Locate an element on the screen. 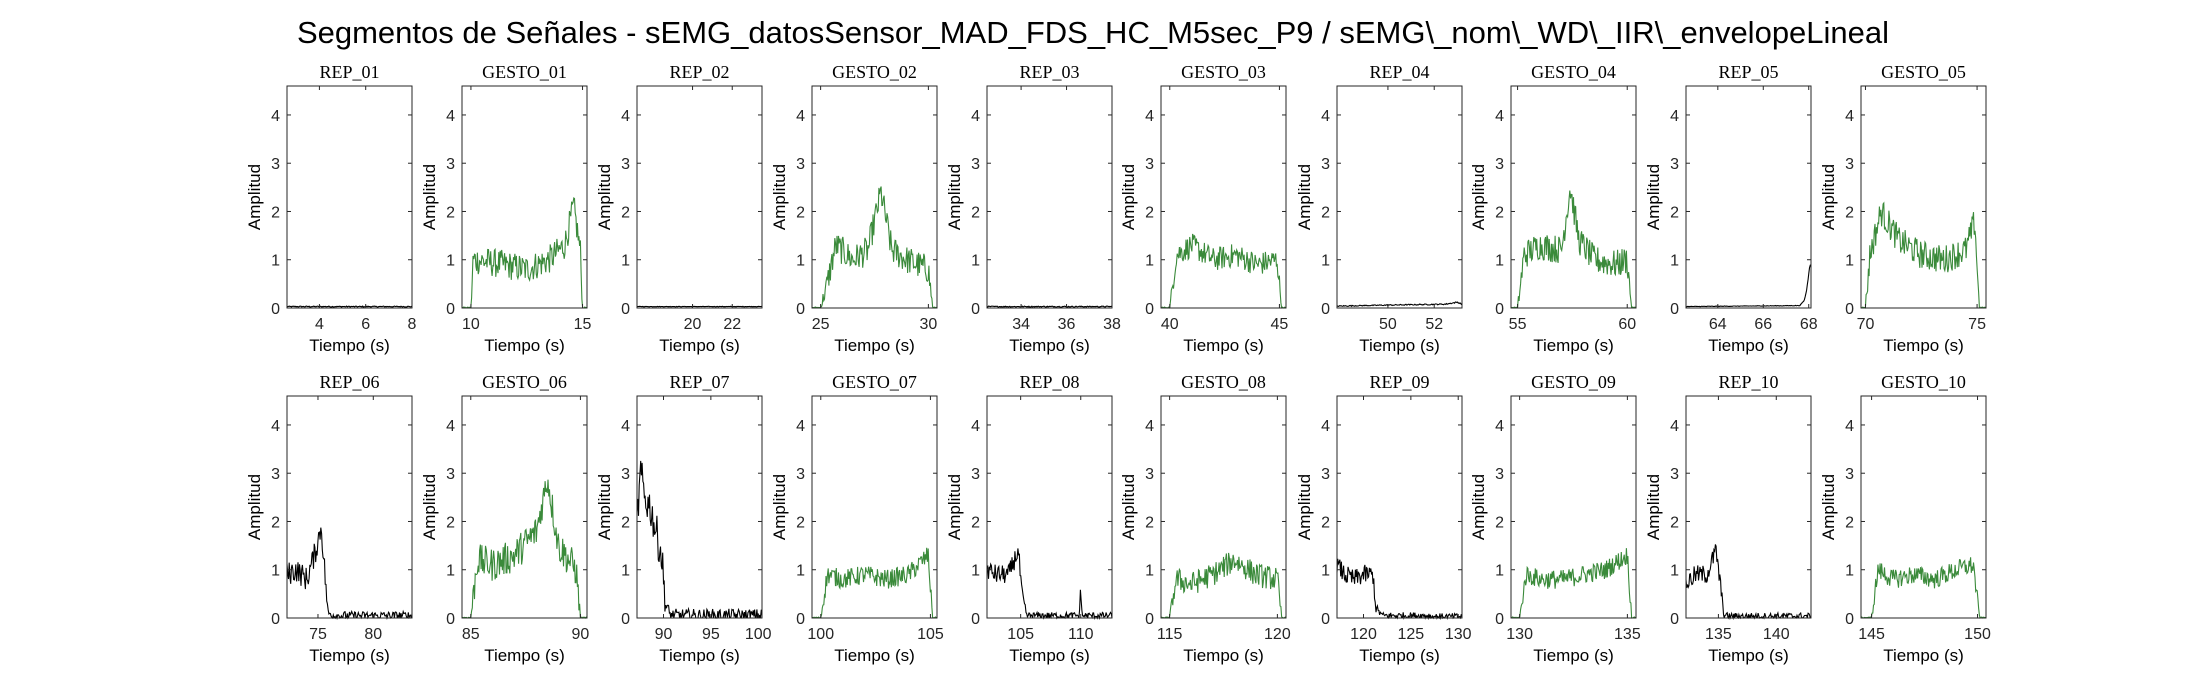 Image resolution: width=2187 pixels, height=688 pixels. x-tick-label: 55 is located at coordinates (1518, 324).